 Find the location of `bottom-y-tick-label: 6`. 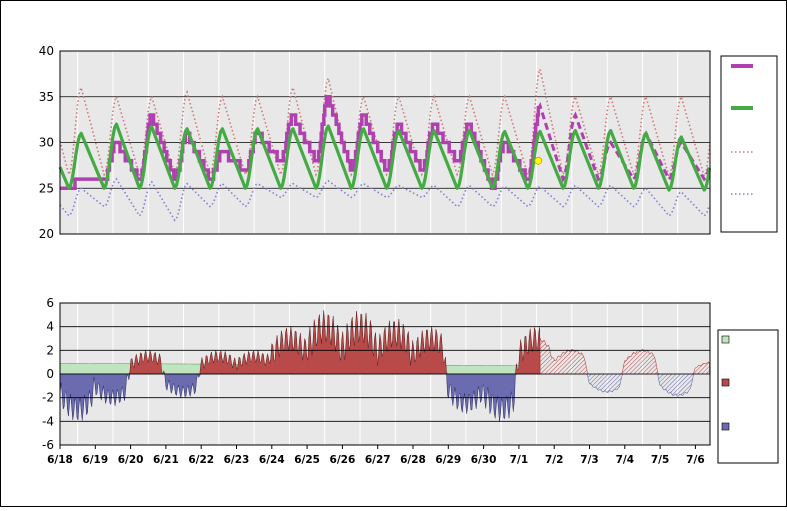

bottom-y-tick-label: 6 is located at coordinates (50, 303).